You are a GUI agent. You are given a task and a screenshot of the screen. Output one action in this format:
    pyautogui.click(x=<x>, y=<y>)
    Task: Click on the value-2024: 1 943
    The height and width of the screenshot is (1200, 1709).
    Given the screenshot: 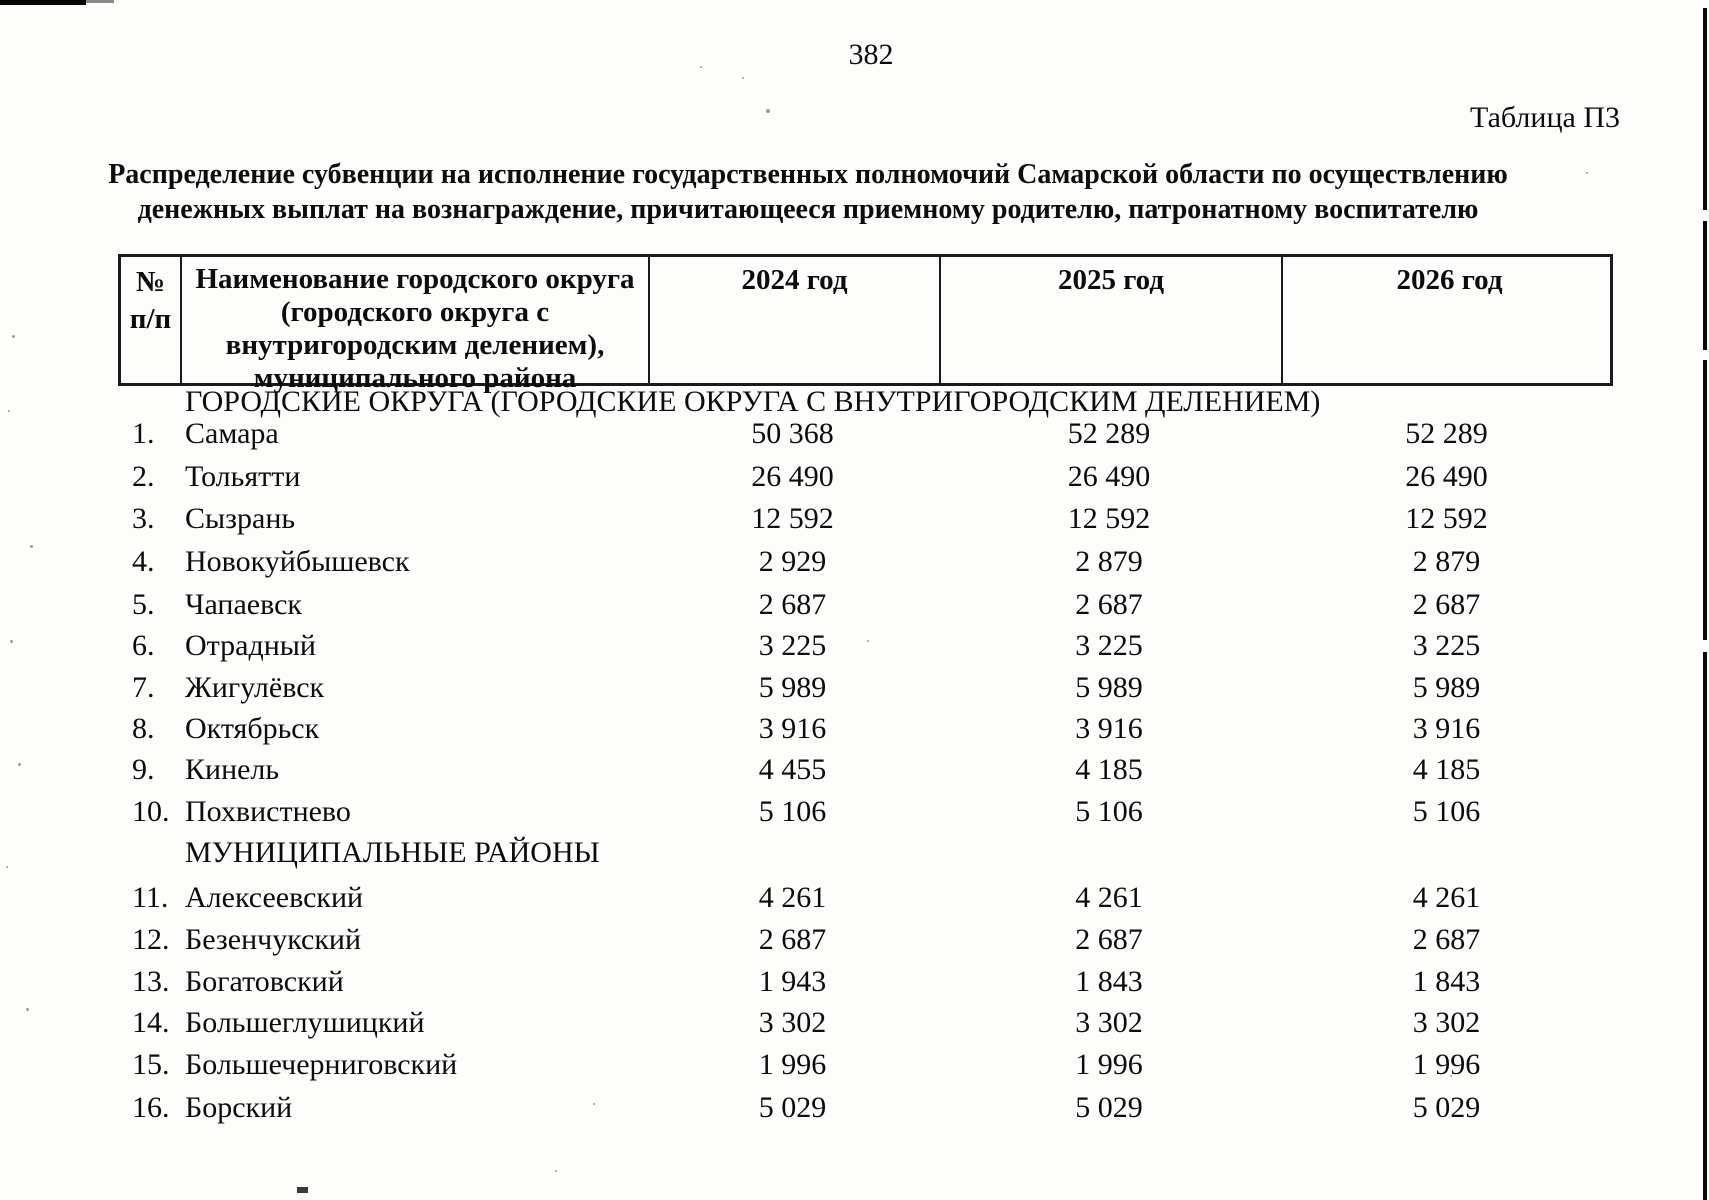 What is the action you would take?
    pyautogui.click(x=792, y=981)
    